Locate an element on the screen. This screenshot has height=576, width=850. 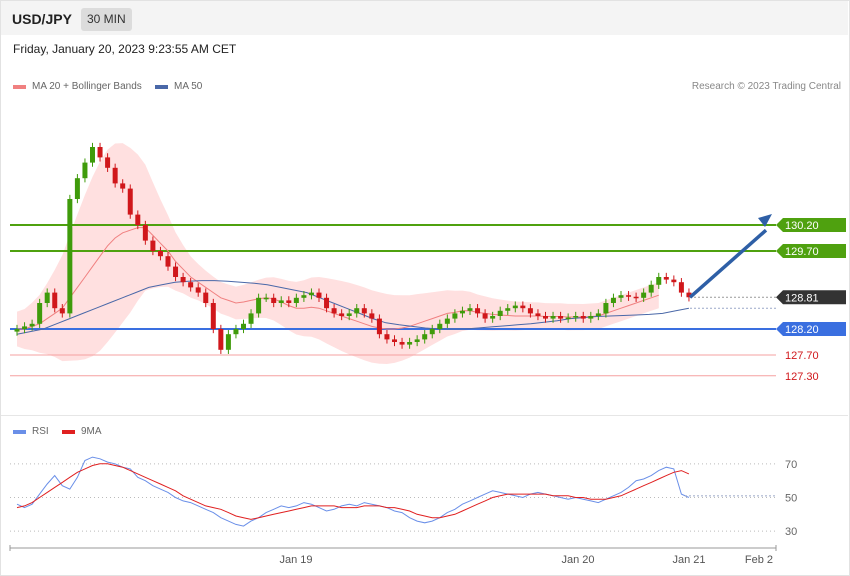
pair-title: USD/JPY is located at coordinates (42, 19).